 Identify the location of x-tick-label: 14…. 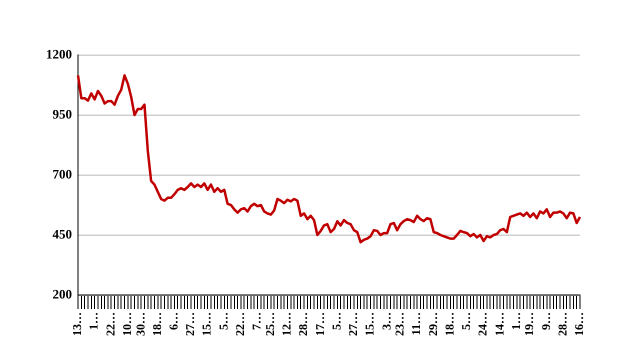
(499, 324).